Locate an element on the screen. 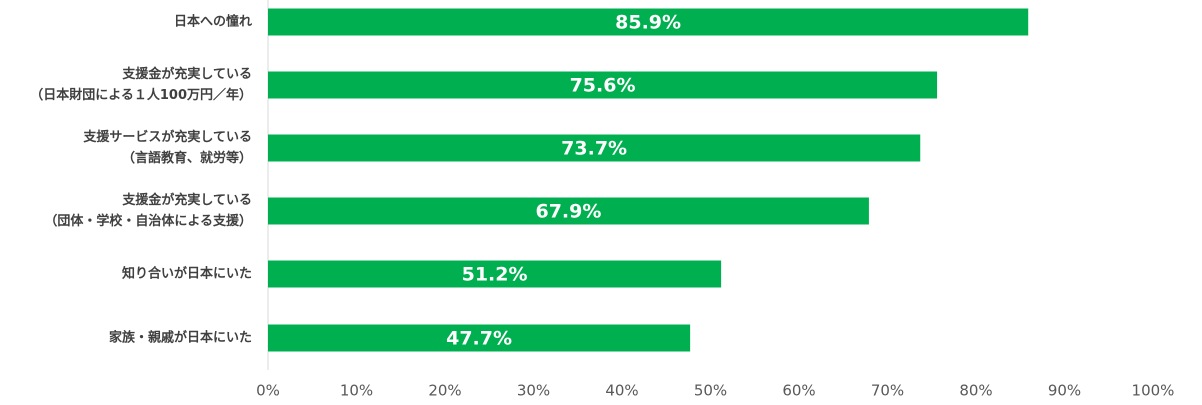 The width and height of the screenshot is (1202, 405). x-tick-label: 40% is located at coordinates (621, 391).